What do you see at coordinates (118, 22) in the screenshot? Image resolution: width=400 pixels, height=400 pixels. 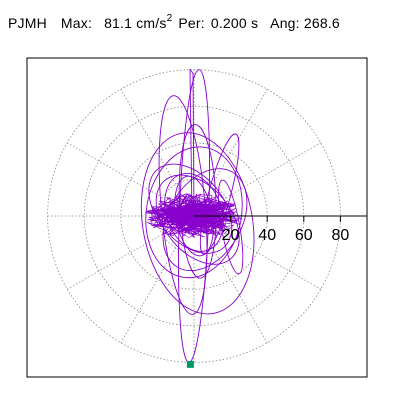 I see `max-value: 81.1` at bounding box center [118, 22].